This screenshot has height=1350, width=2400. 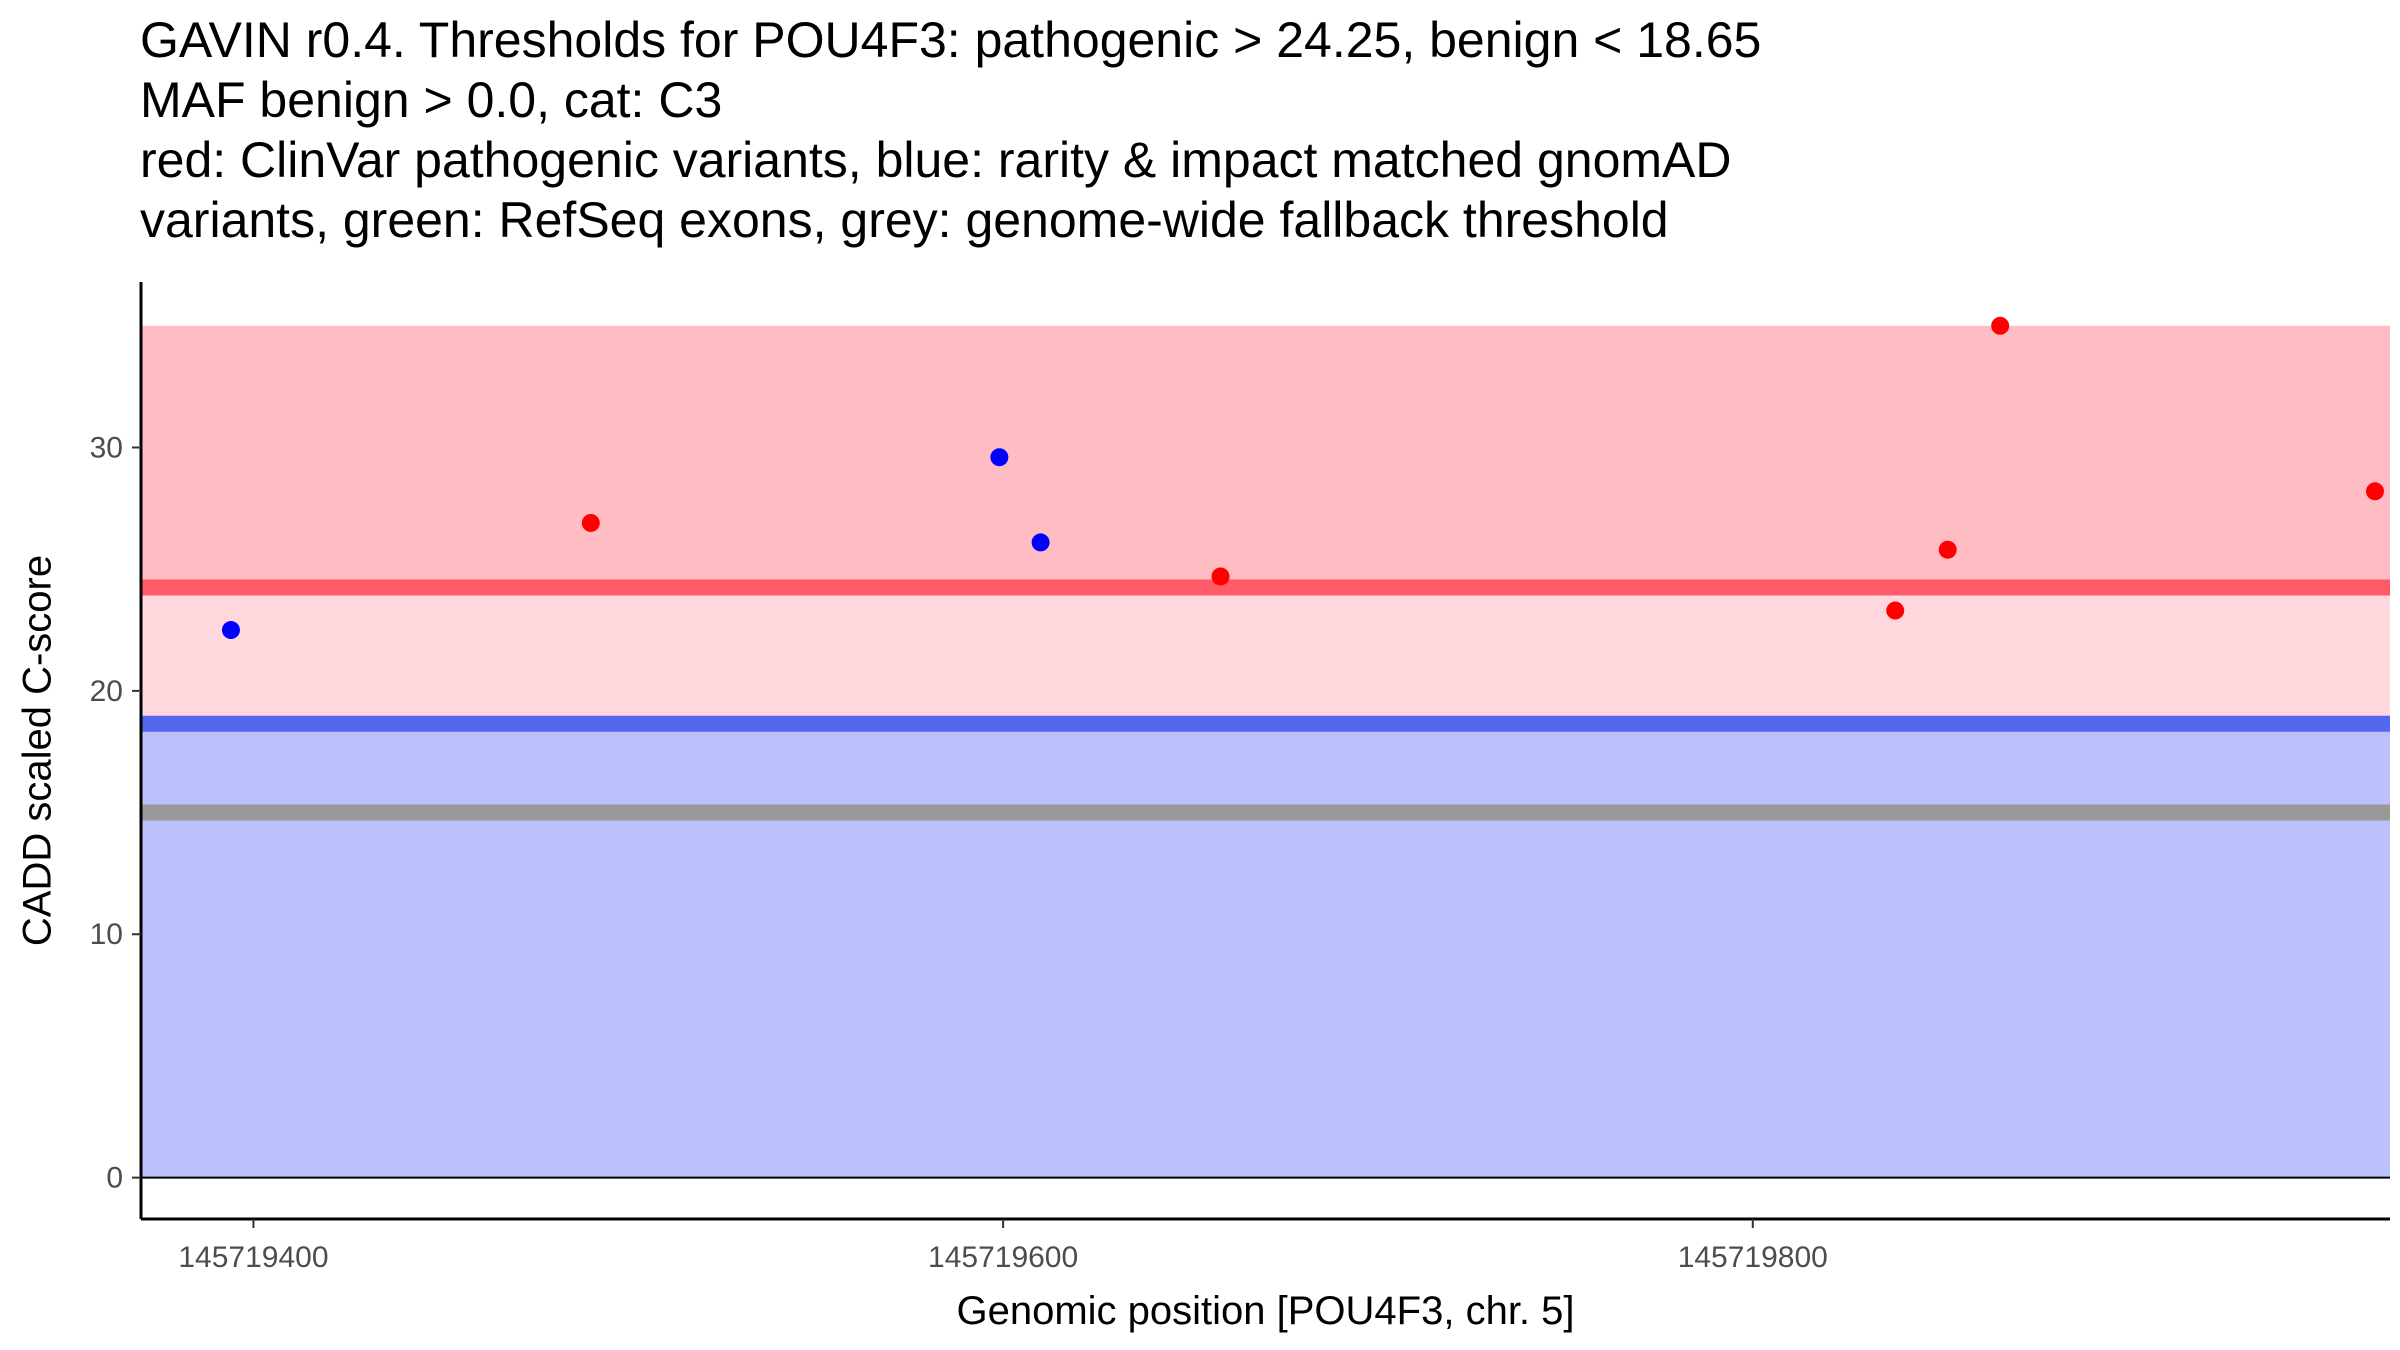 What do you see at coordinates (1753, 1257) in the screenshot?
I see `x-tick-label: 145719800` at bounding box center [1753, 1257].